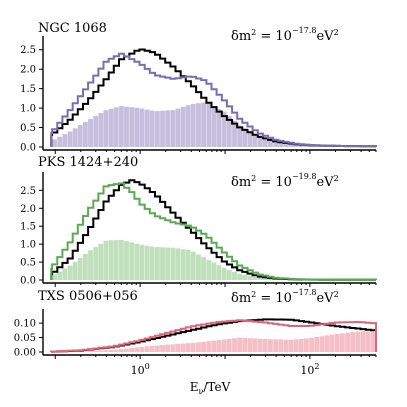 The width and height of the screenshot is (407, 407). I want to click on x-tick-label: 100, so click(140, 369).